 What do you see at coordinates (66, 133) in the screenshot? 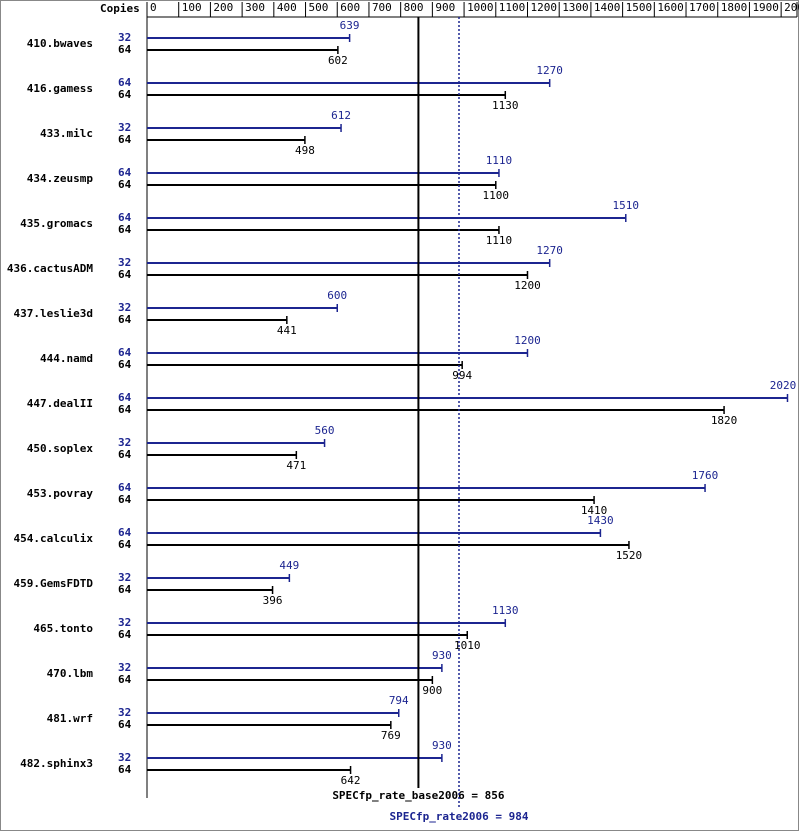
I see `category-label: 433.milc` at bounding box center [66, 133].